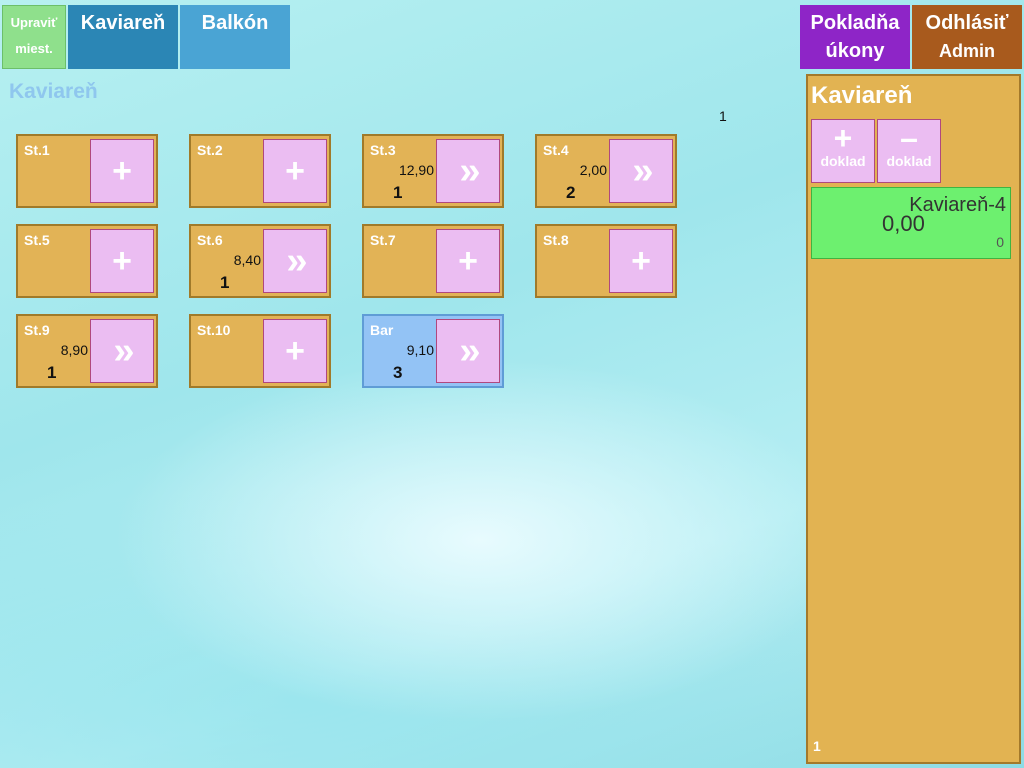 Image resolution: width=1024 pixels, height=768 pixels. I want to click on table-tile: St.4 2,00 2 », so click(606, 171).